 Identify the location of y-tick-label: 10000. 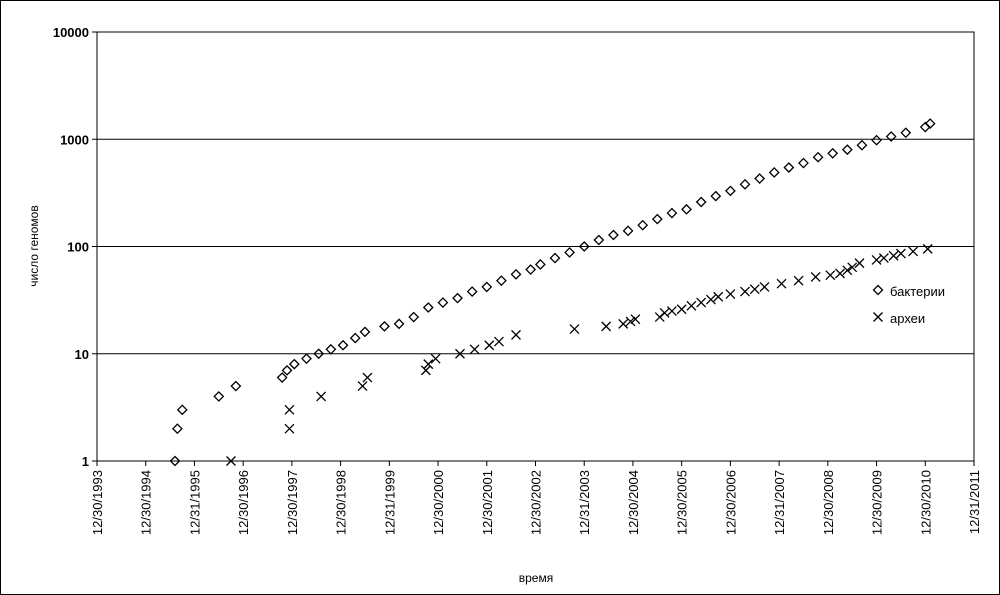
(71, 32).